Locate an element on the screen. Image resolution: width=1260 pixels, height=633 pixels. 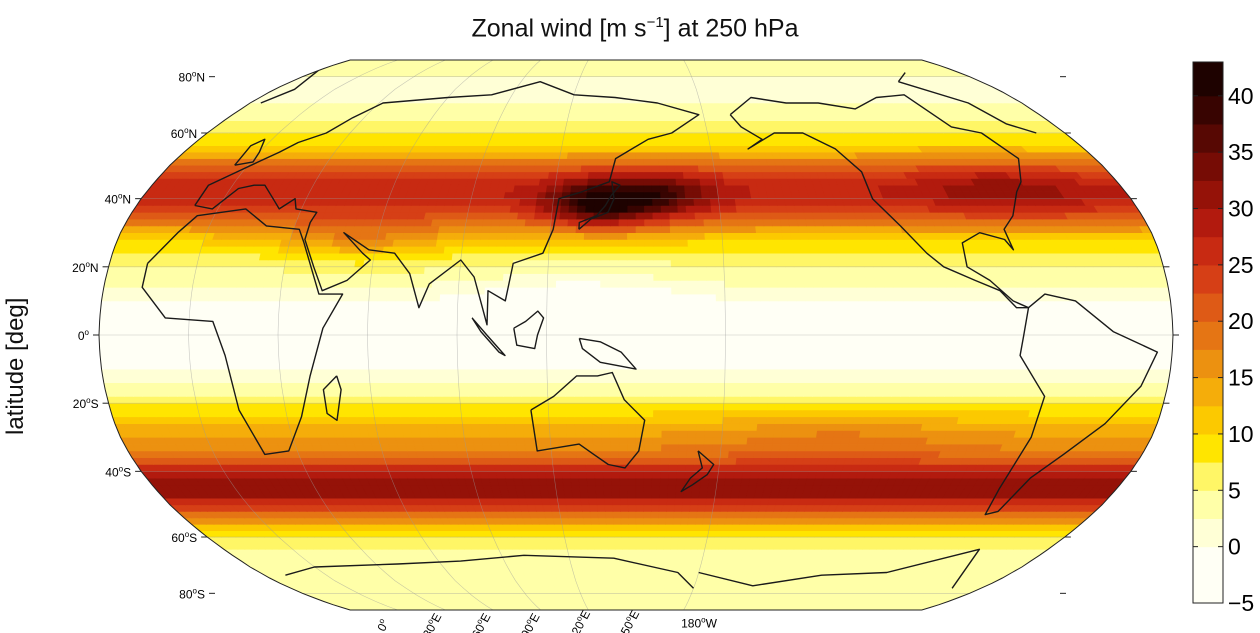
colorbar-tick-label: 10 is located at coordinates (1241, 434).